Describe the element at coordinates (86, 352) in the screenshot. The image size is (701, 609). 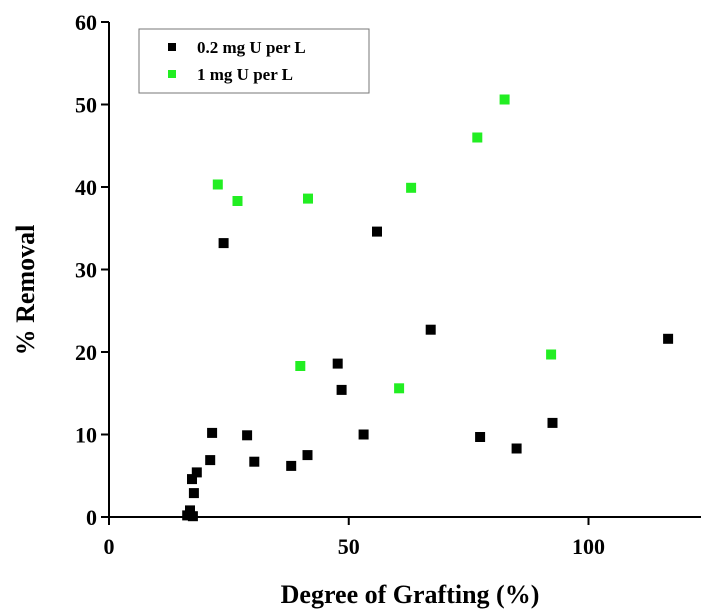
I see `y-tick-label: 20` at that location.